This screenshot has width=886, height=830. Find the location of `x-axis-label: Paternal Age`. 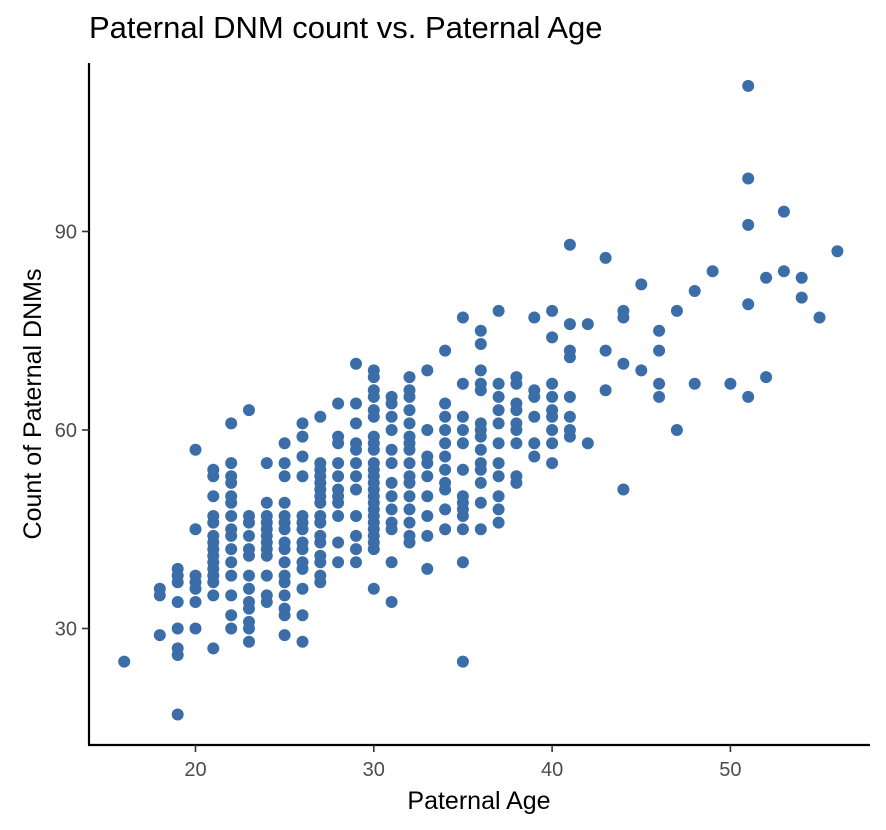

x-axis-label: Paternal Age is located at coordinates (478, 801).